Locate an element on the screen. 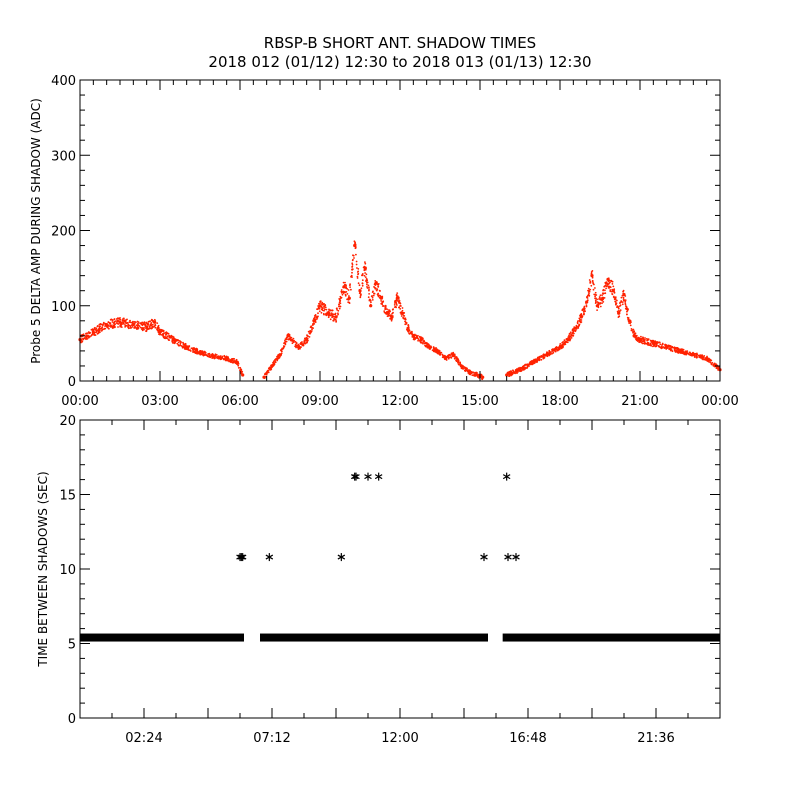 This screenshot has height=800, width=800. amplitude-x-tick-label: 21:00 is located at coordinates (639, 401).